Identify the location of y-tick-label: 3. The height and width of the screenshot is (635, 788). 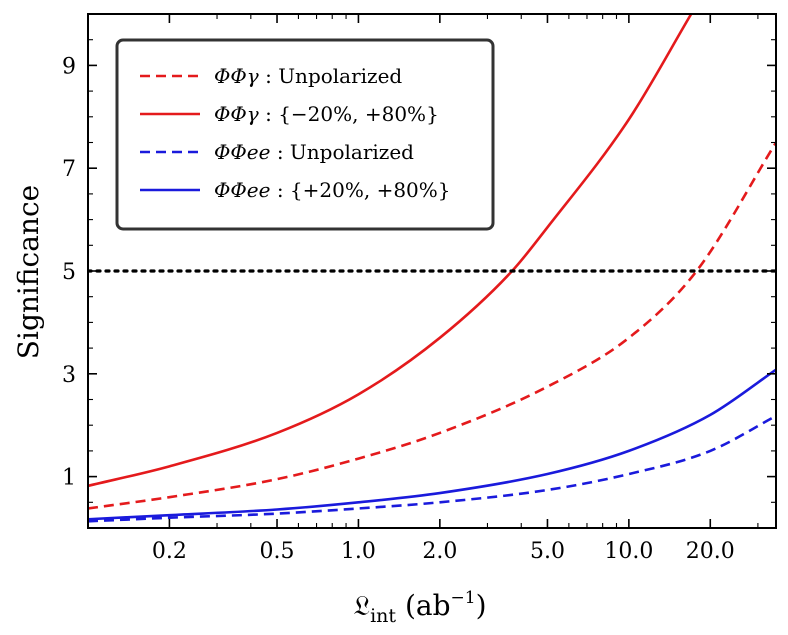
(69, 375).